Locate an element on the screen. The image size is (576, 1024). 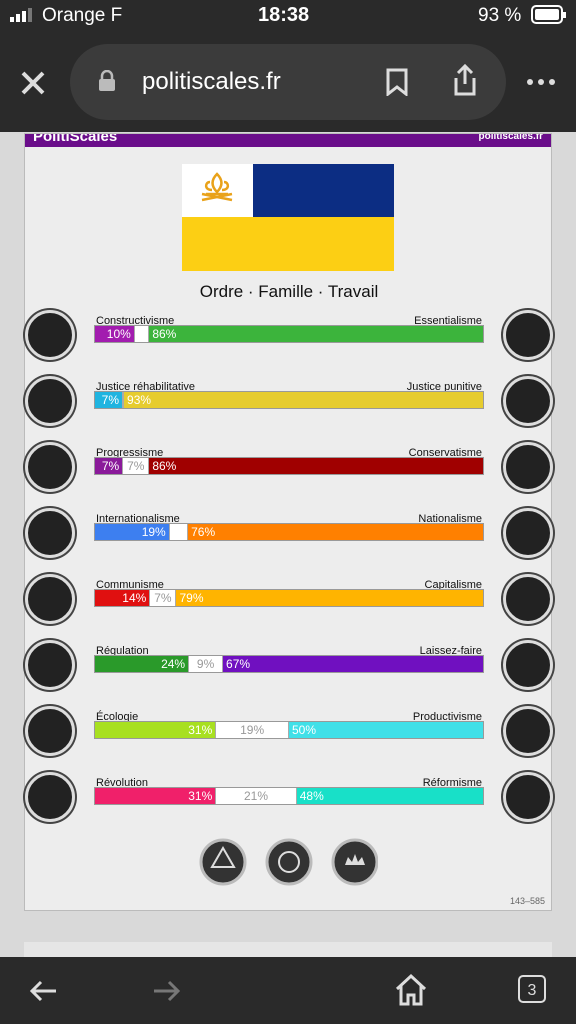
axis-row: Écologie Productivisme 31% 19% 50% is located at coordinates (289, 743).